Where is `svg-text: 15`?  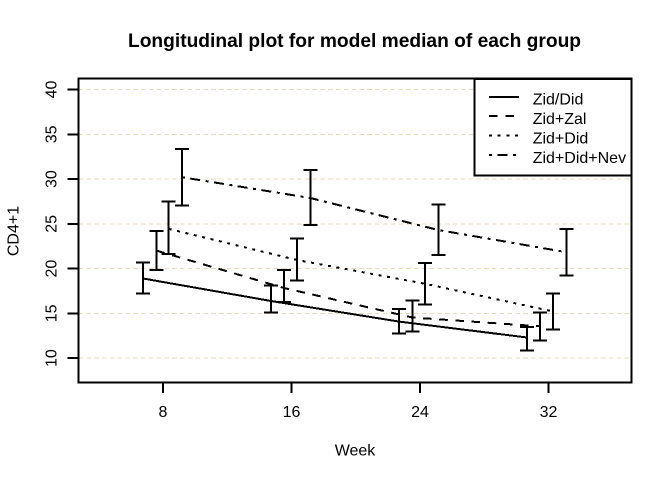
svg-text: 15 is located at coordinates (52, 313).